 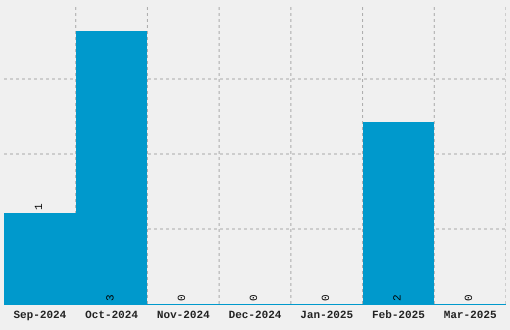 What do you see at coordinates (470, 316) in the screenshot?
I see `x-tick-label: Mar-2025` at bounding box center [470, 316].